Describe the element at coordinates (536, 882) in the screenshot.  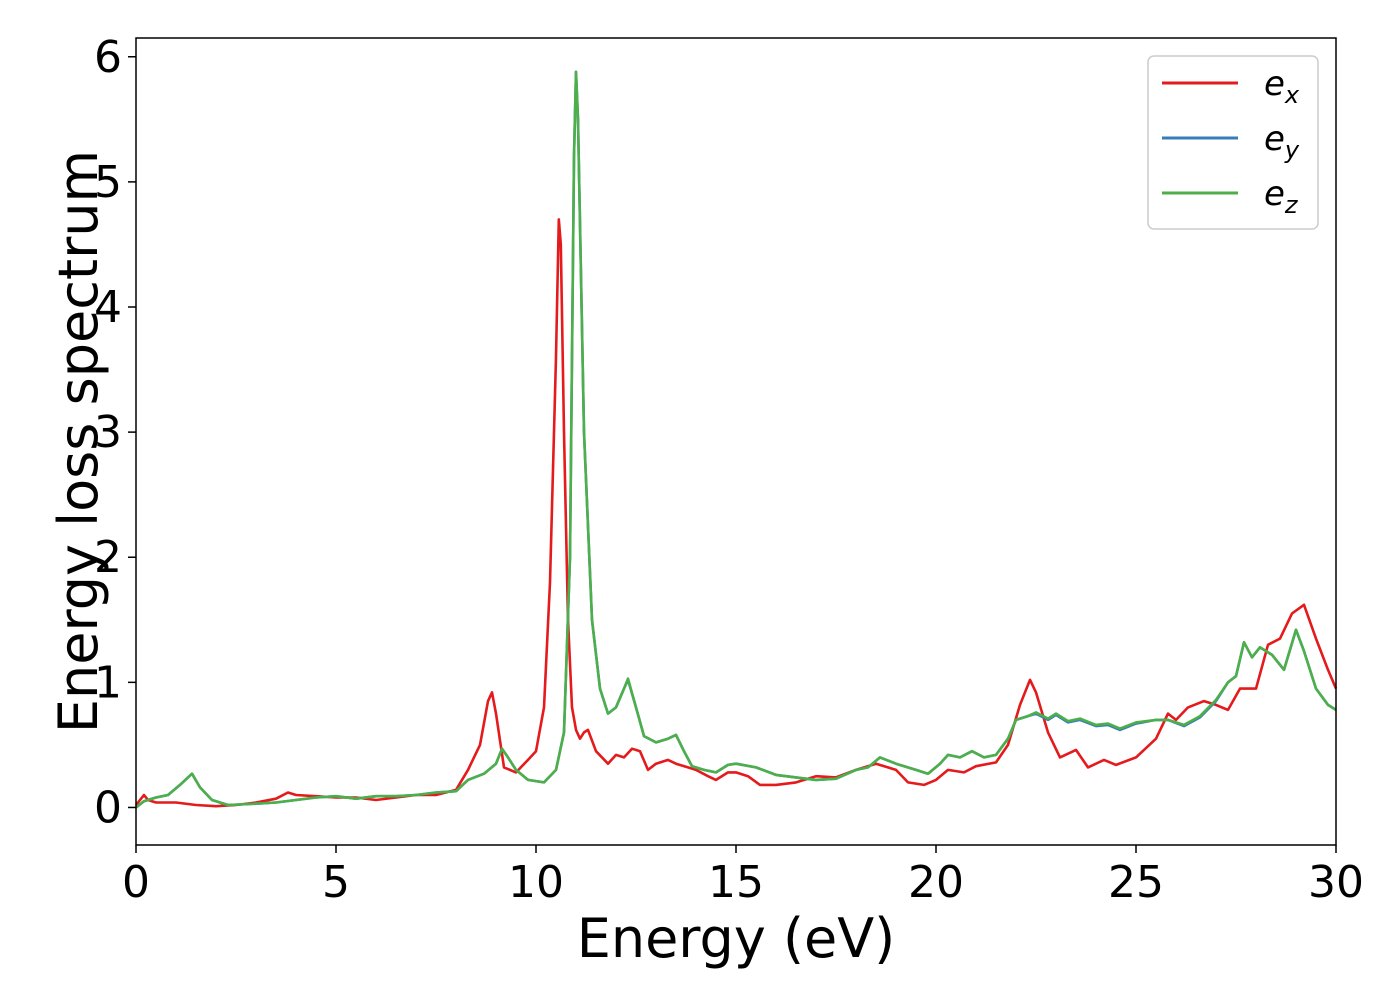
I see `x-tick-label: 10` at that location.